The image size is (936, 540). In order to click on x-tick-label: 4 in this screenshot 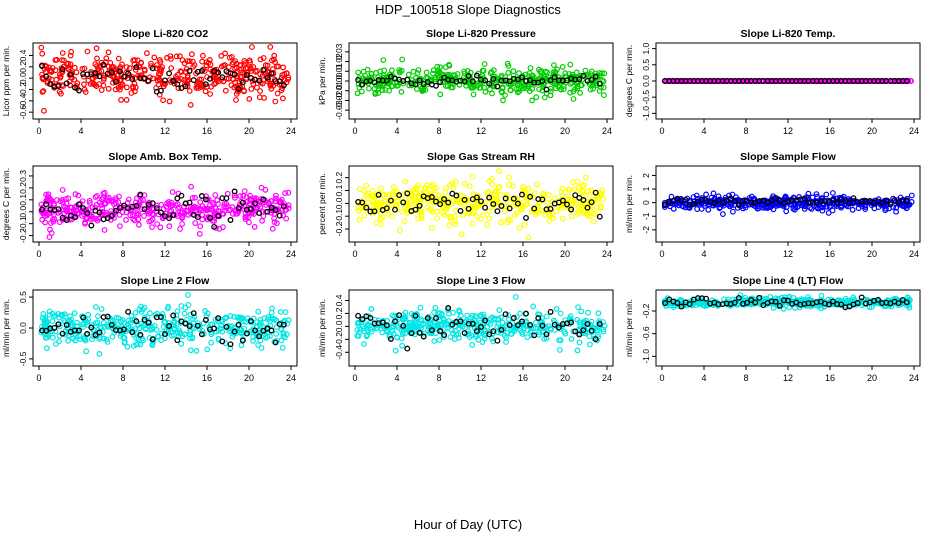, I will do `click(80, 131)`.